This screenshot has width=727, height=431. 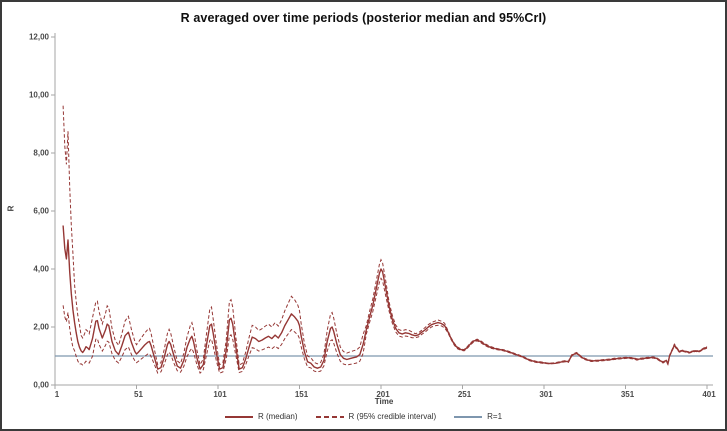 I want to click on y-tick-label: 0,00, so click(x=41, y=385).